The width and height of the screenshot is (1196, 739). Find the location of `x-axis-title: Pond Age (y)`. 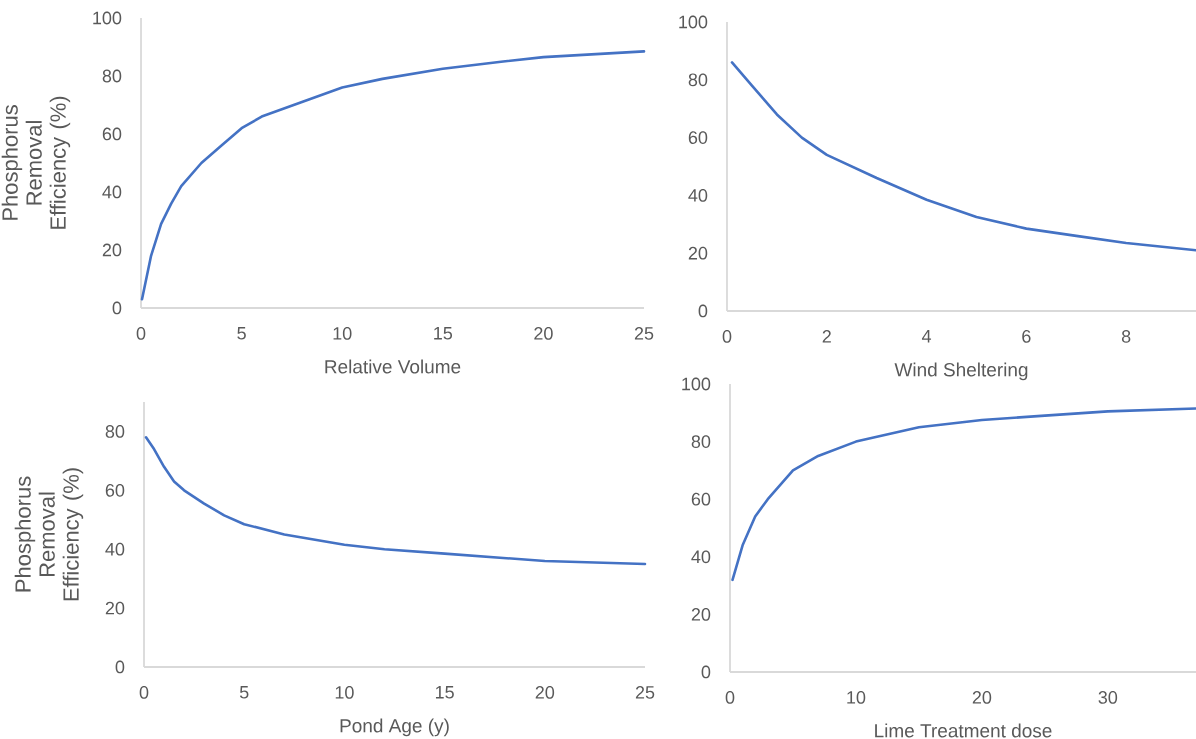

x-axis-title: Pond Age (y) is located at coordinates (394, 727).